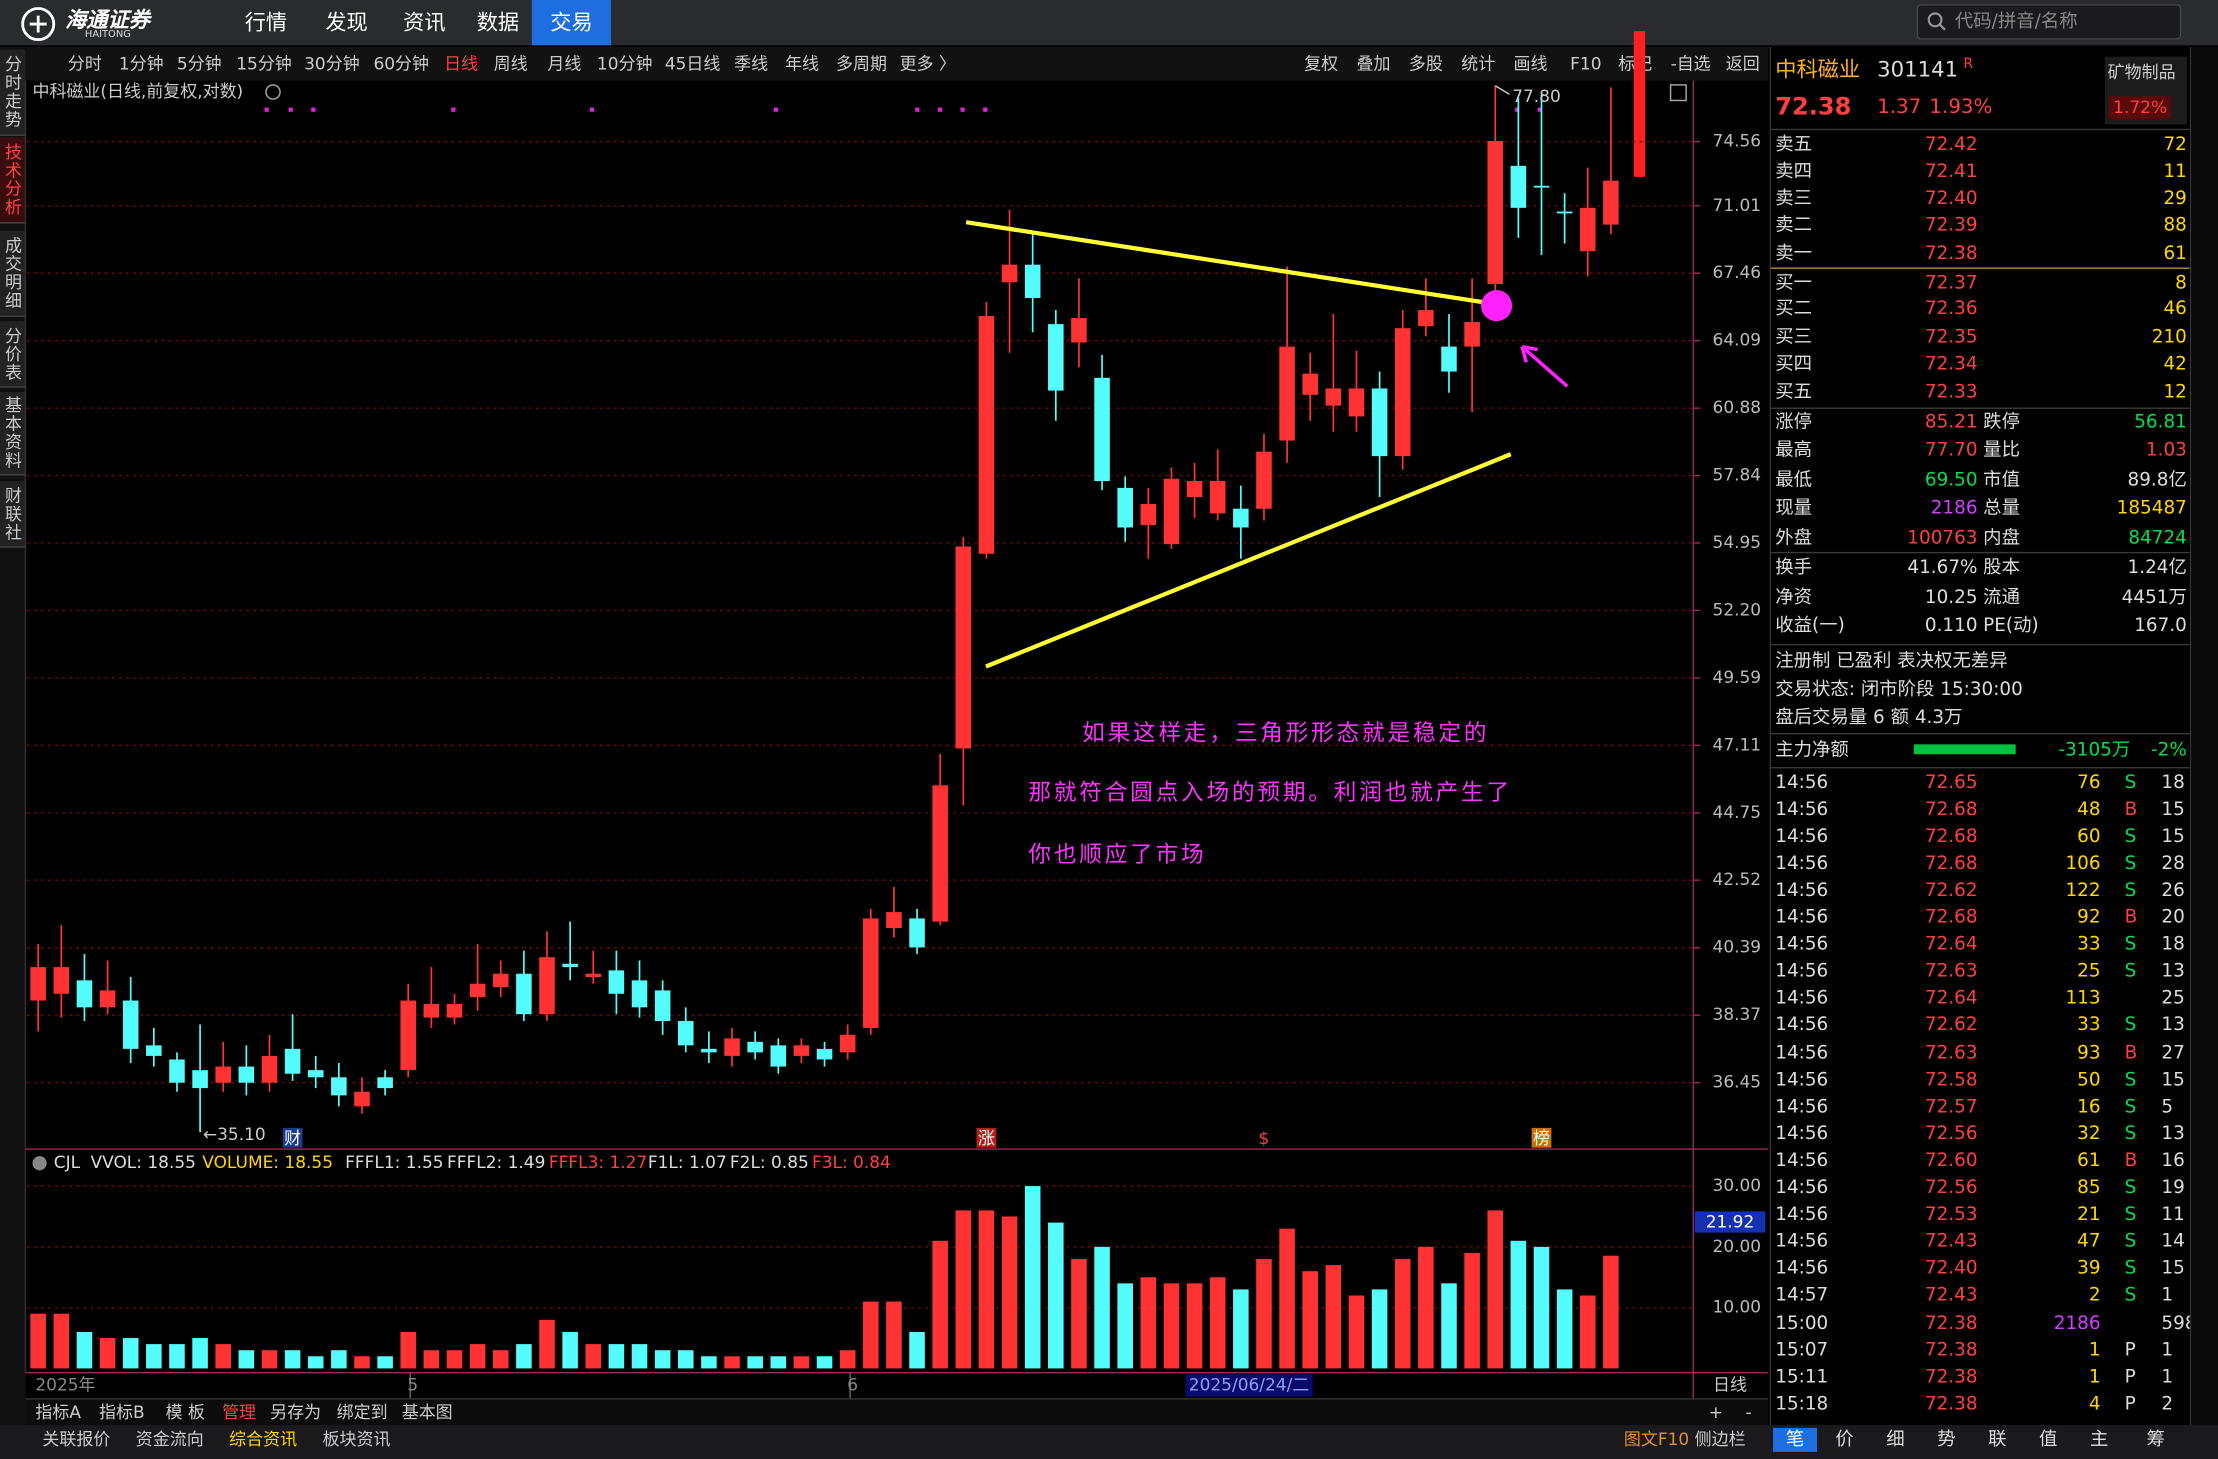  Describe the element at coordinates (356, 1439) in the screenshot. I see `status-tab: 板块资讯` at that location.